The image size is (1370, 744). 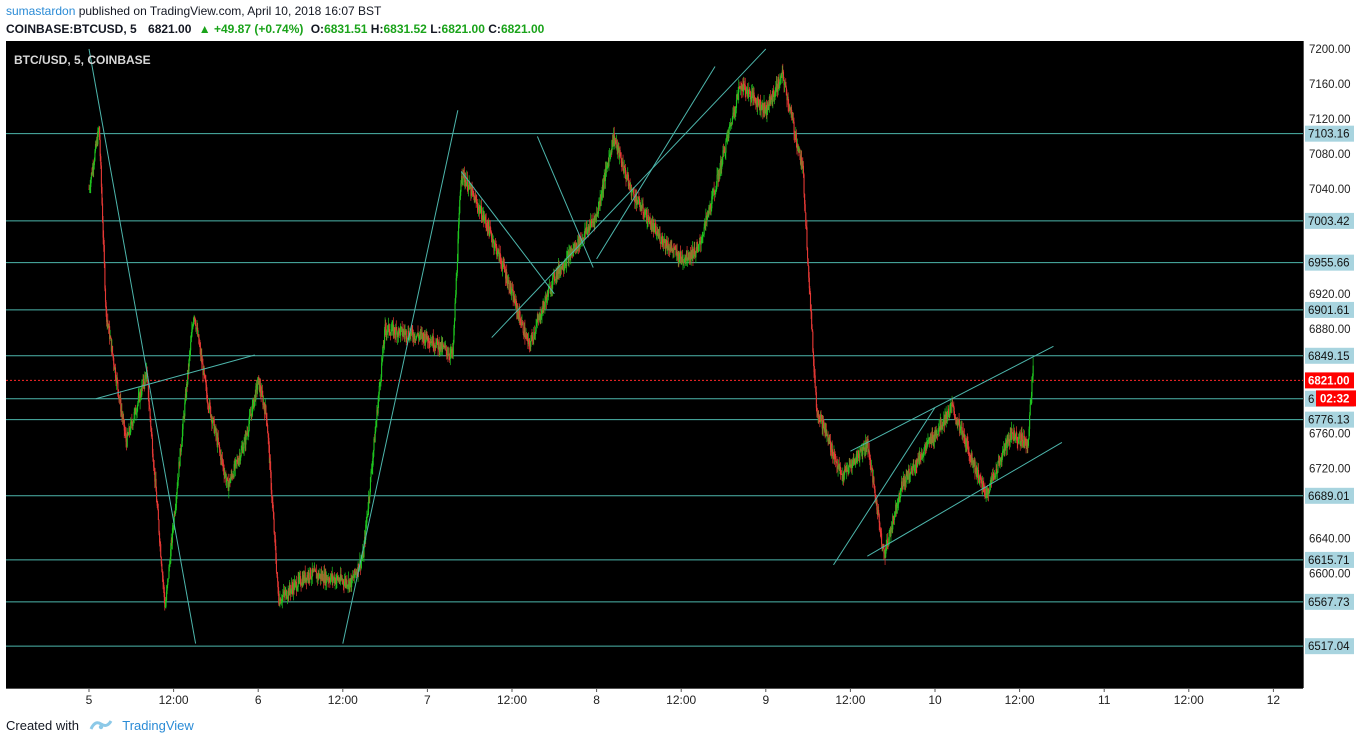 I want to click on tradingview-logo-icon, so click(x=101, y=726).